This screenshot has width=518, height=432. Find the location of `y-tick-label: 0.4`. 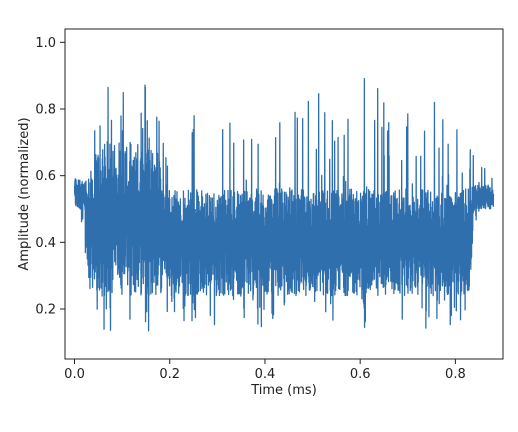

y-tick-label: 0.4 is located at coordinates (45, 243).